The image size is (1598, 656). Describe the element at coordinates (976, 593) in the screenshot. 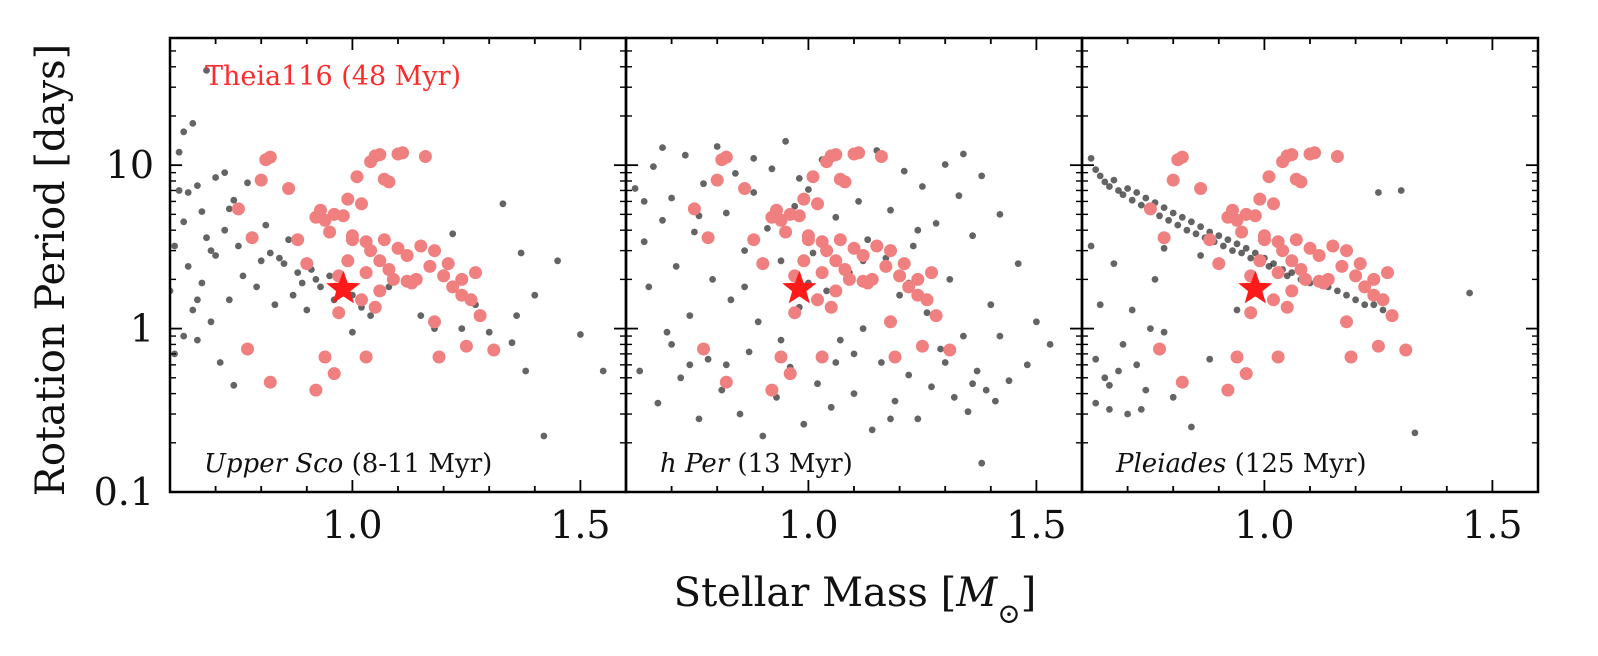

I see `x-axis-title-symbol: M` at that location.